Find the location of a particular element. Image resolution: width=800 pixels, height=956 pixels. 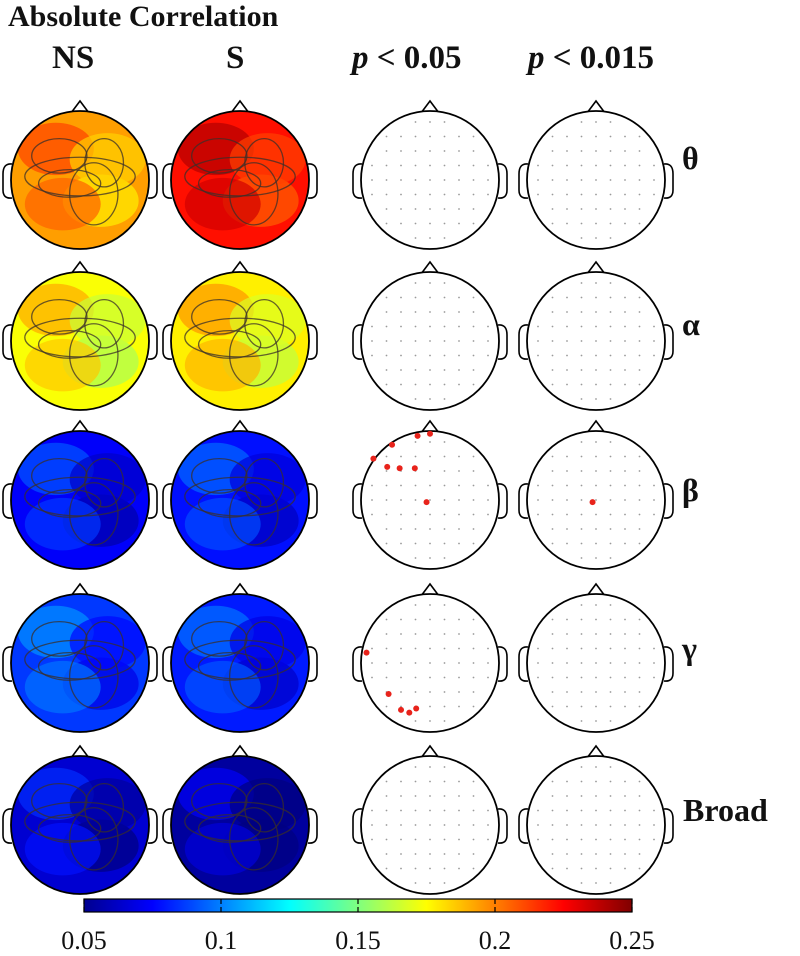

sigmap-p0015-theta is located at coordinates (596, 174).